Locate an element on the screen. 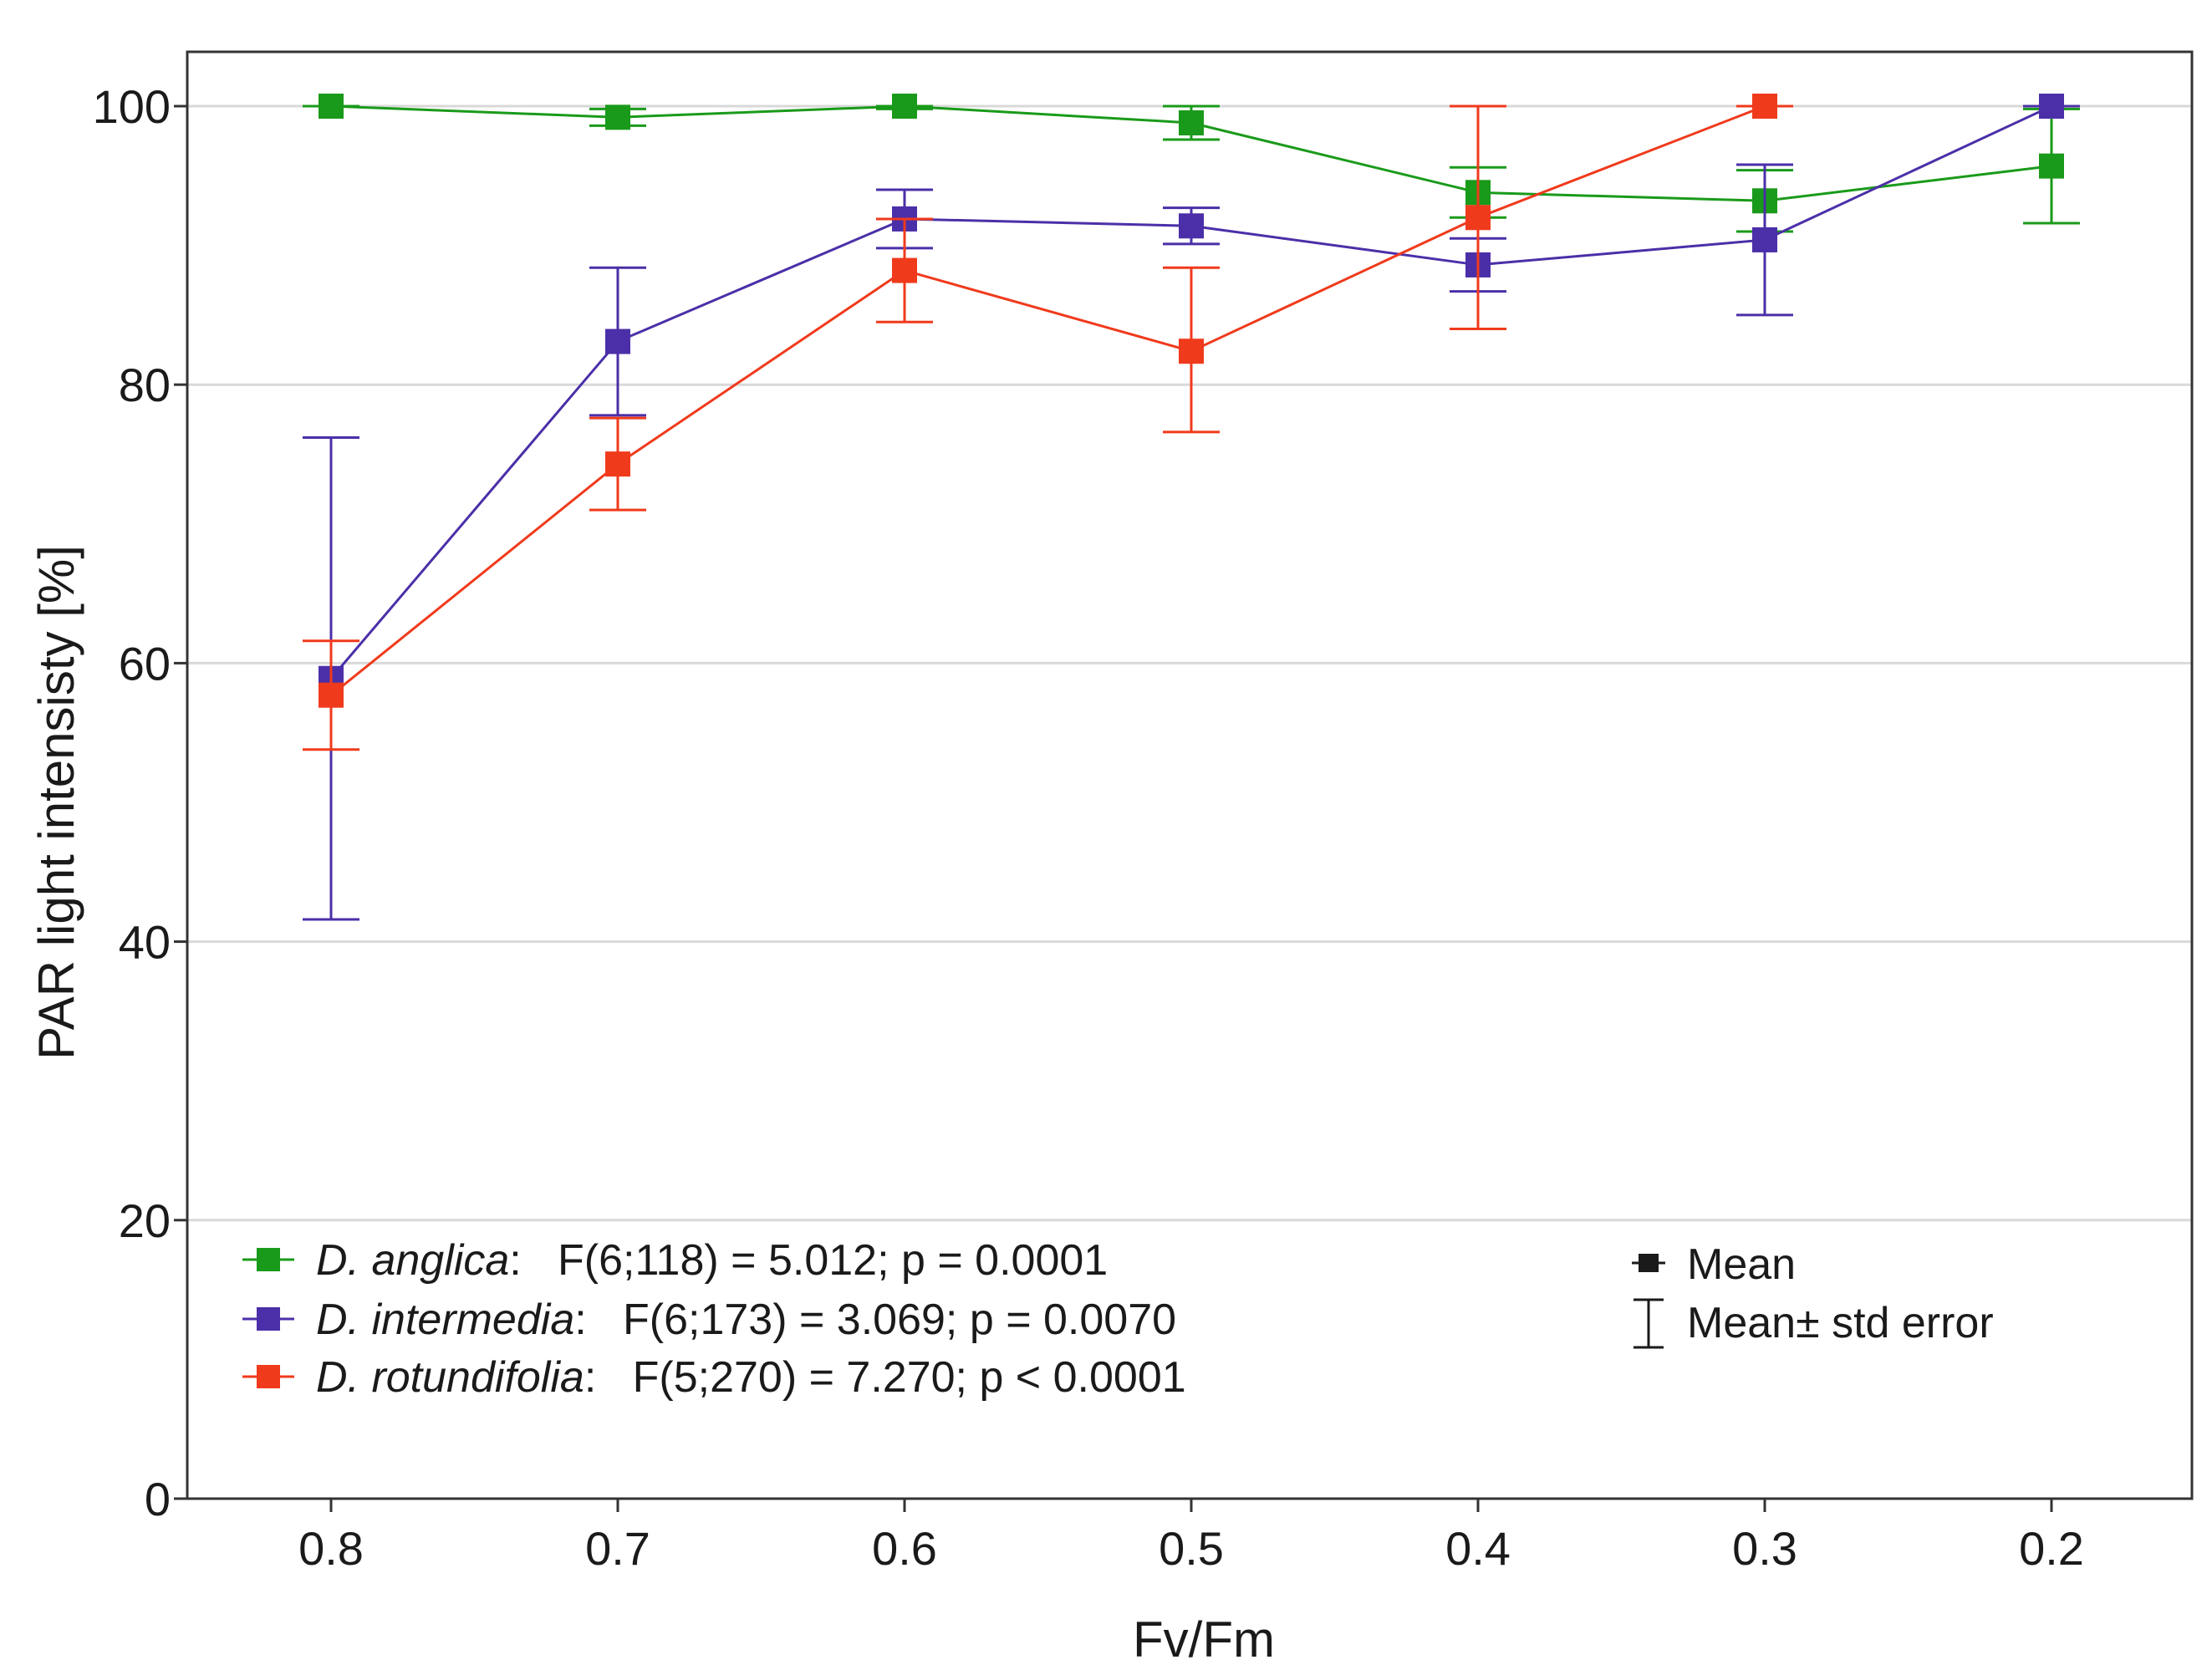  y-tick-label: 0 is located at coordinates (158, 1499).